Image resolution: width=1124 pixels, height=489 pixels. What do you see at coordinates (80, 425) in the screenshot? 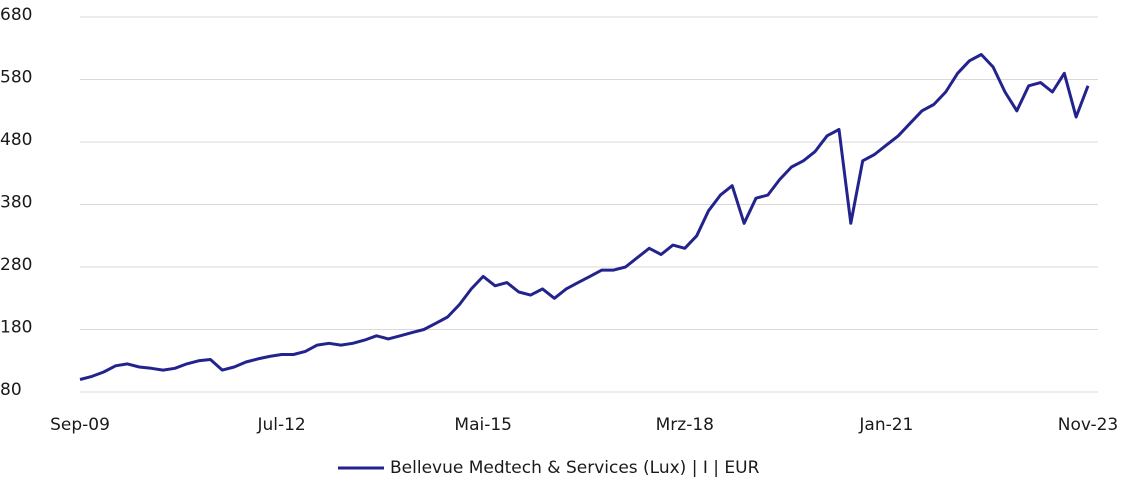
I see `x-tick-label: Sep-09` at bounding box center [80, 425].